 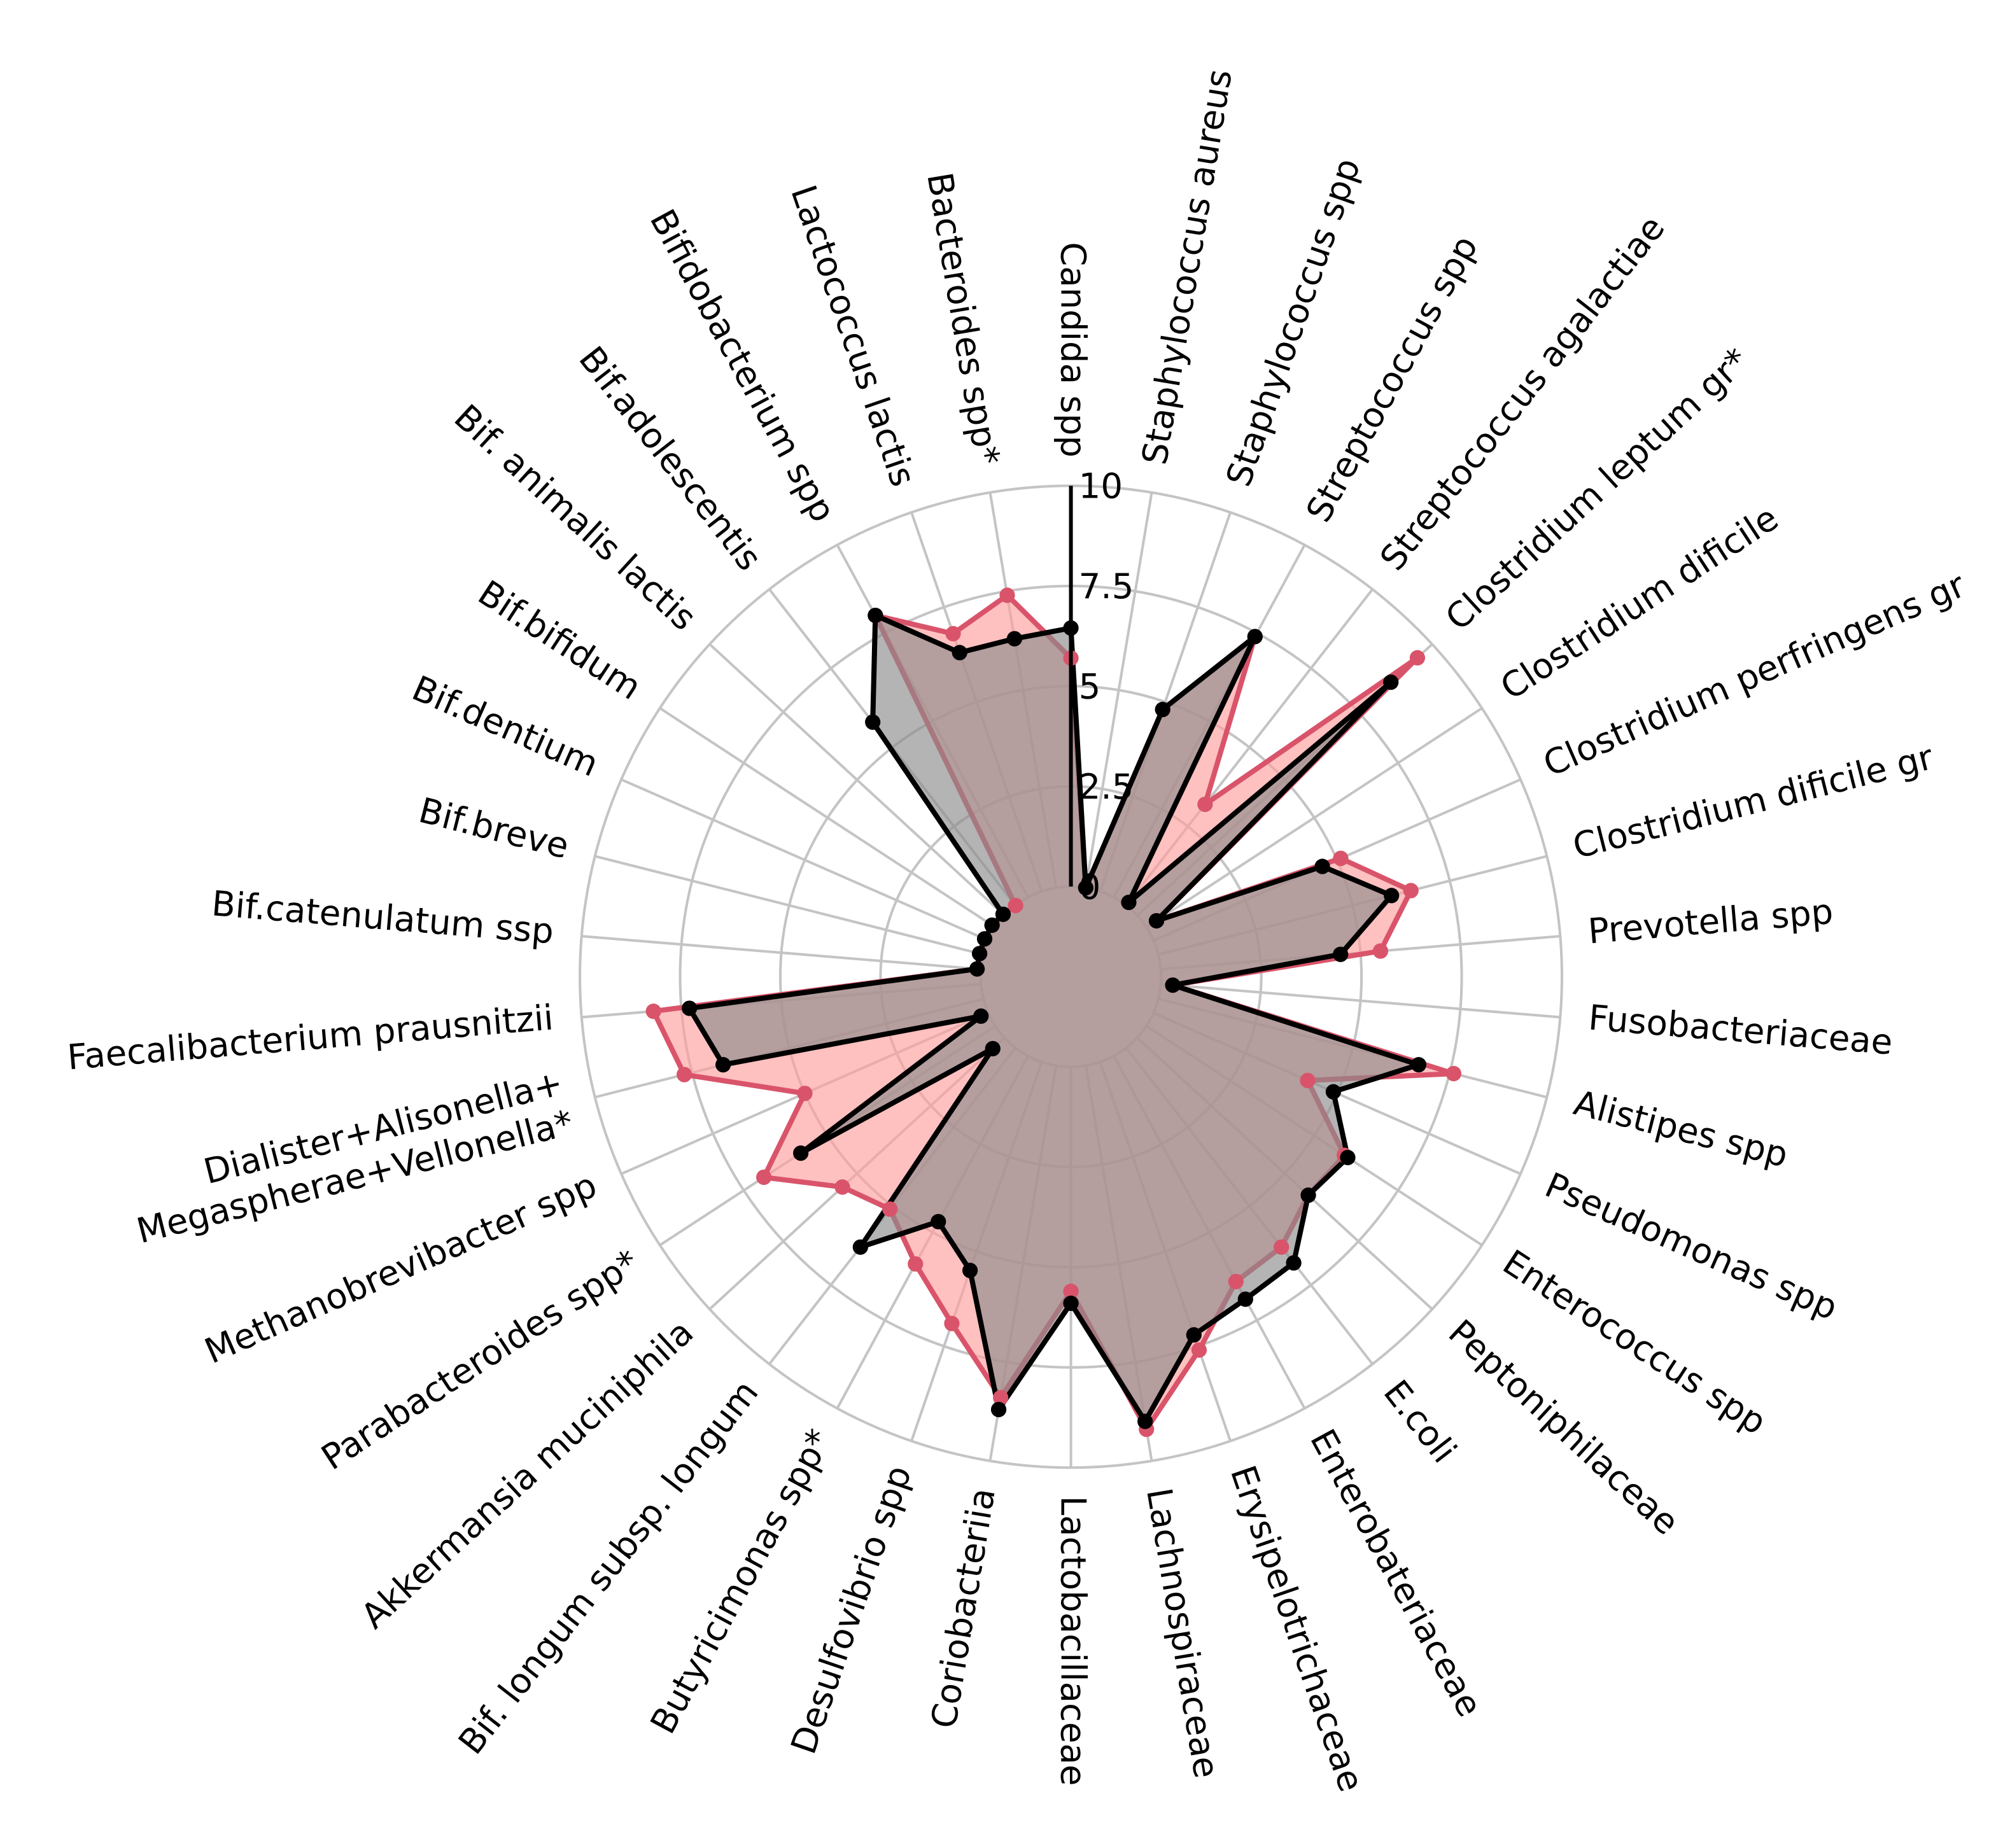 What do you see at coordinates (1681, 1128) in the screenshot?
I see `category-label: Alistipes spp` at bounding box center [1681, 1128].